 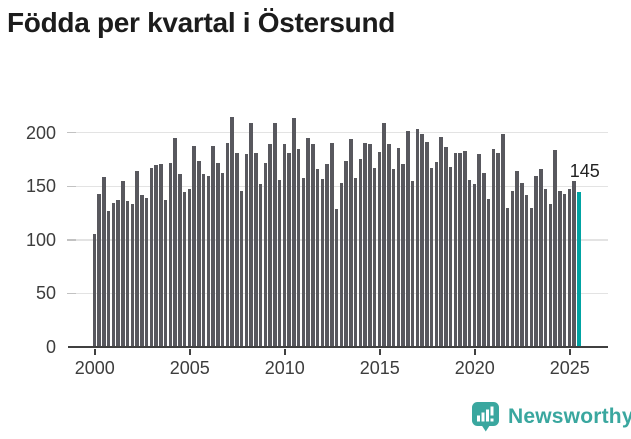 I want to click on brand-footer: Newsworthy, so click(x=551, y=416).